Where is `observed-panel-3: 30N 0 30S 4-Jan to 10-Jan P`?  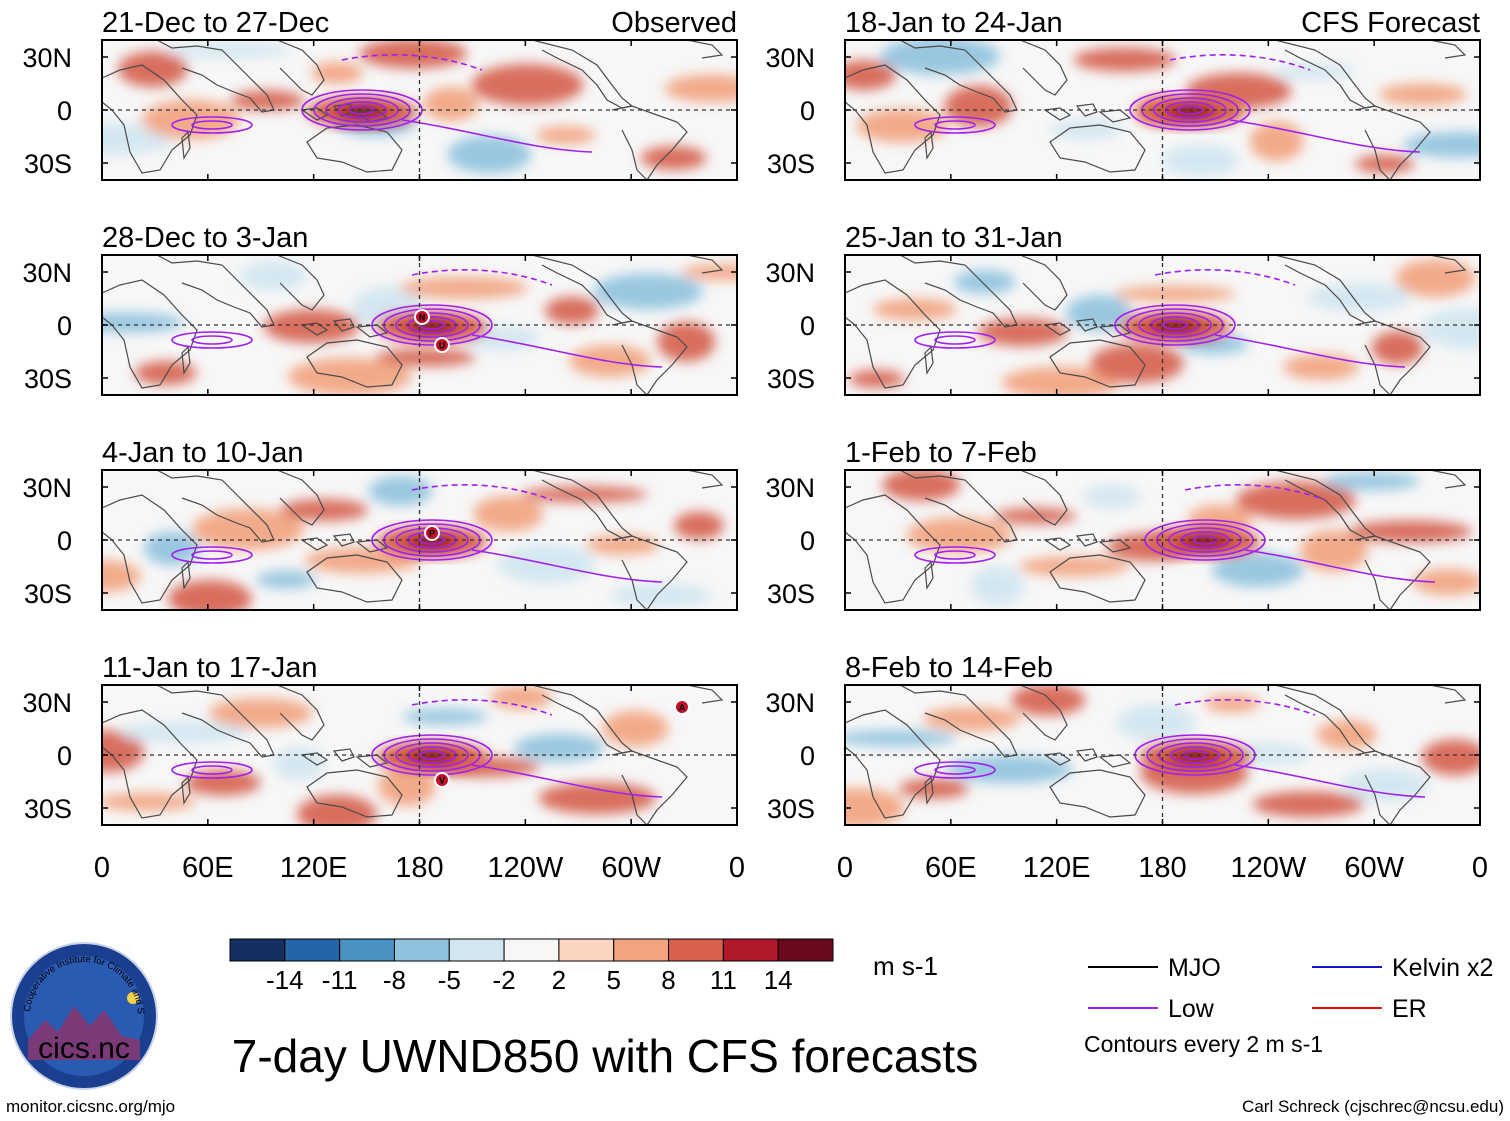 observed-panel-3: 30N 0 30S 4-Jan to 10-Jan P is located at coordinates (380, 524).